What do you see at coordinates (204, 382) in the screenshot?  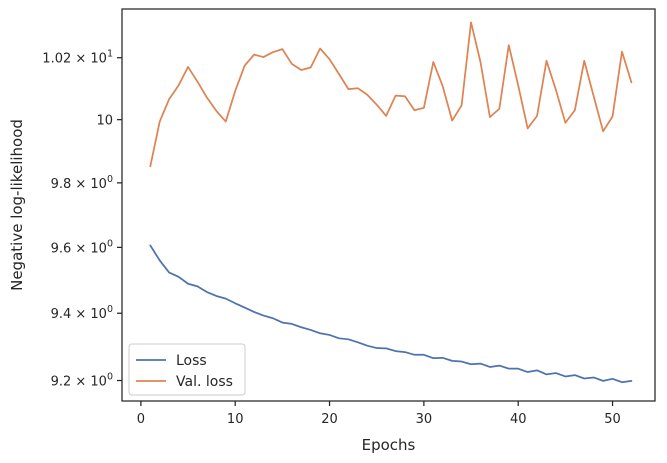 I see `legend-label-val-loss: Val. loss` at bounding box center [204, 382].